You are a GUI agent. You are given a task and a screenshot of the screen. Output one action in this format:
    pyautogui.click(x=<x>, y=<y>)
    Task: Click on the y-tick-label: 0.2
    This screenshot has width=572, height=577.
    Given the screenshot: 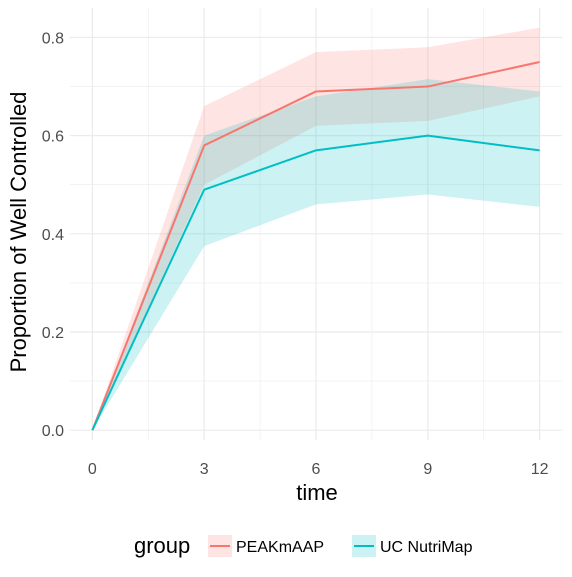 What is the action you would take?
    pyautogui.click(x=53, y=333)
    